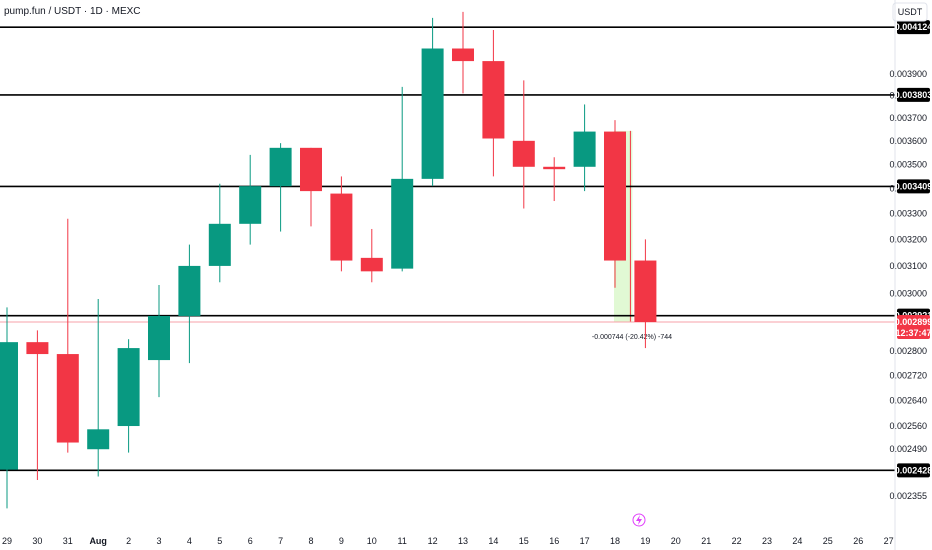 The height and width of the screenshot is (550, 932). Describe the element at coordinates (524, 541) in the screenshot. I see `x-tick-label: 15` at that location.